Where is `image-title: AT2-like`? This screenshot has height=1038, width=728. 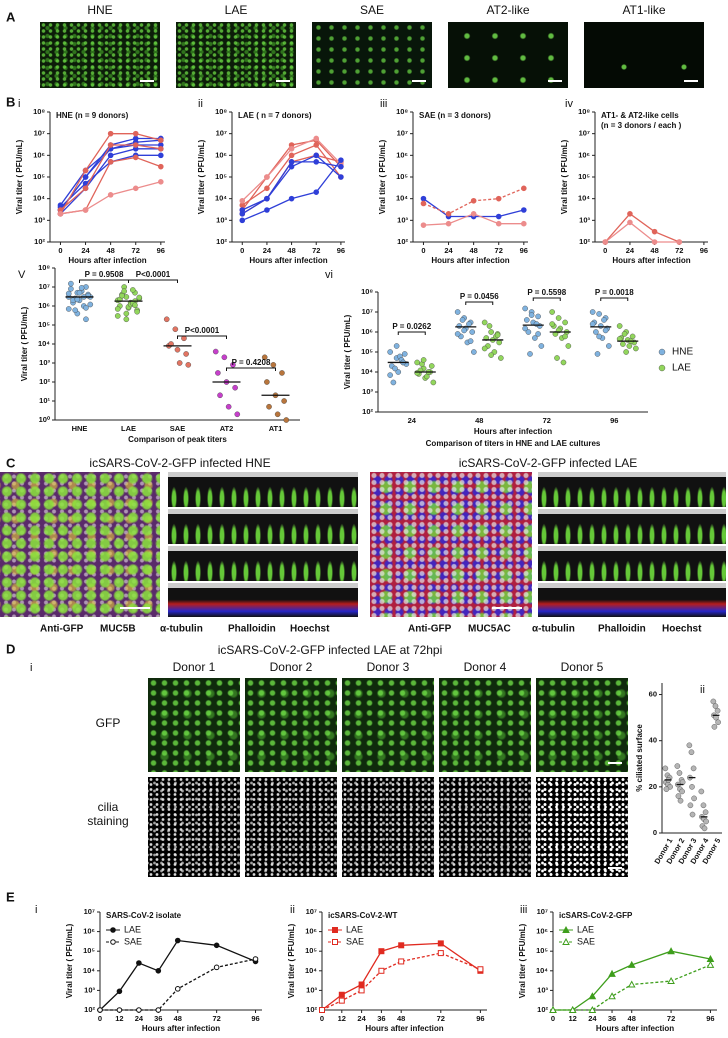 image-title: AT2-like is located at coordinates (507, 10).